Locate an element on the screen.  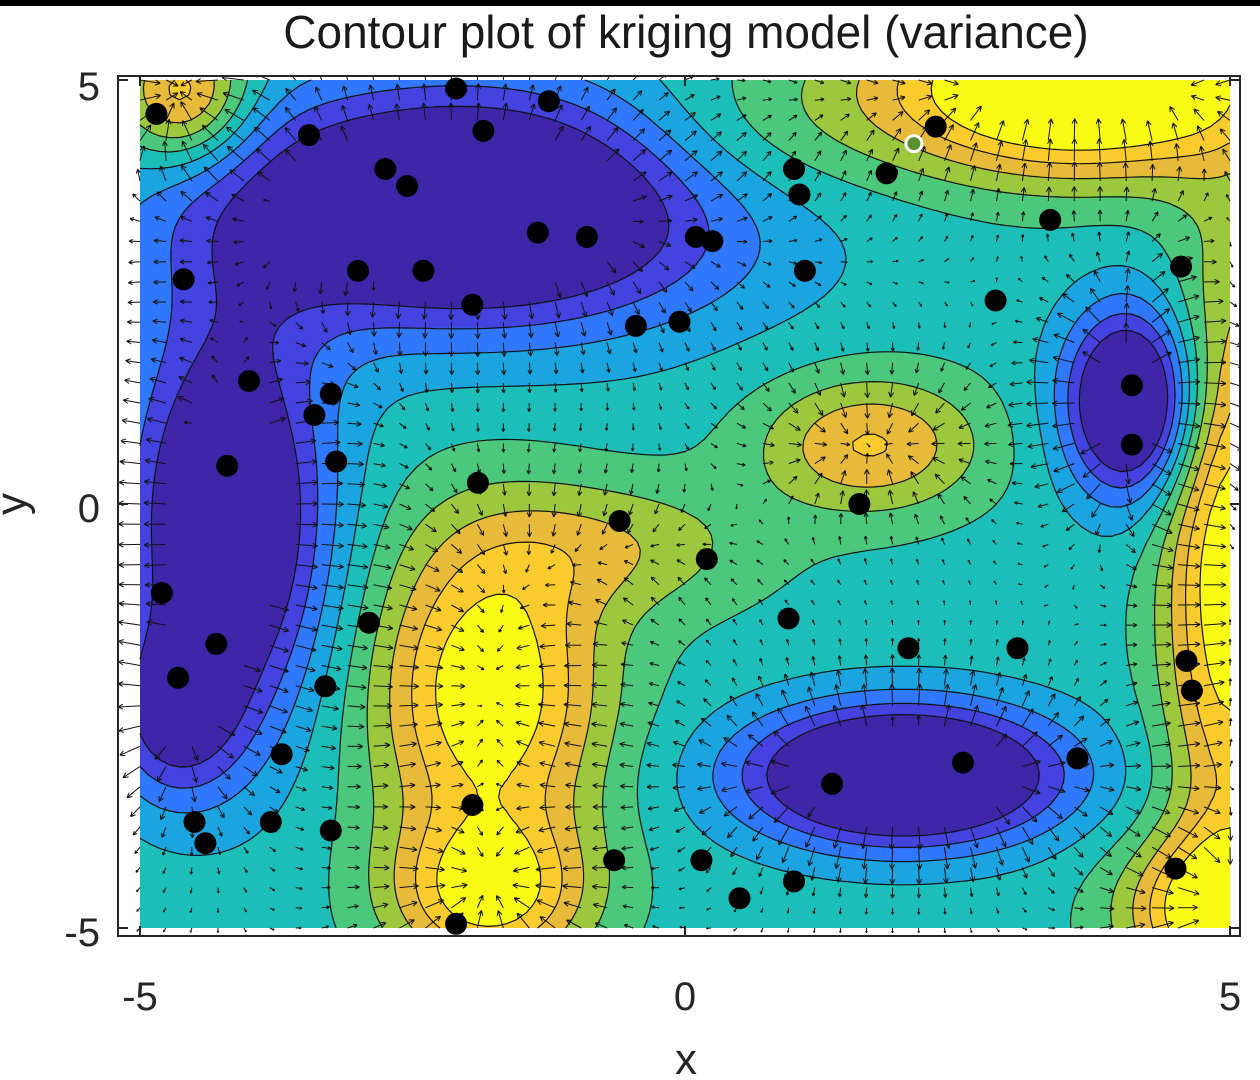
chart-title: Contour plot of kriging model (variance) is located at coordinates (685, 32).